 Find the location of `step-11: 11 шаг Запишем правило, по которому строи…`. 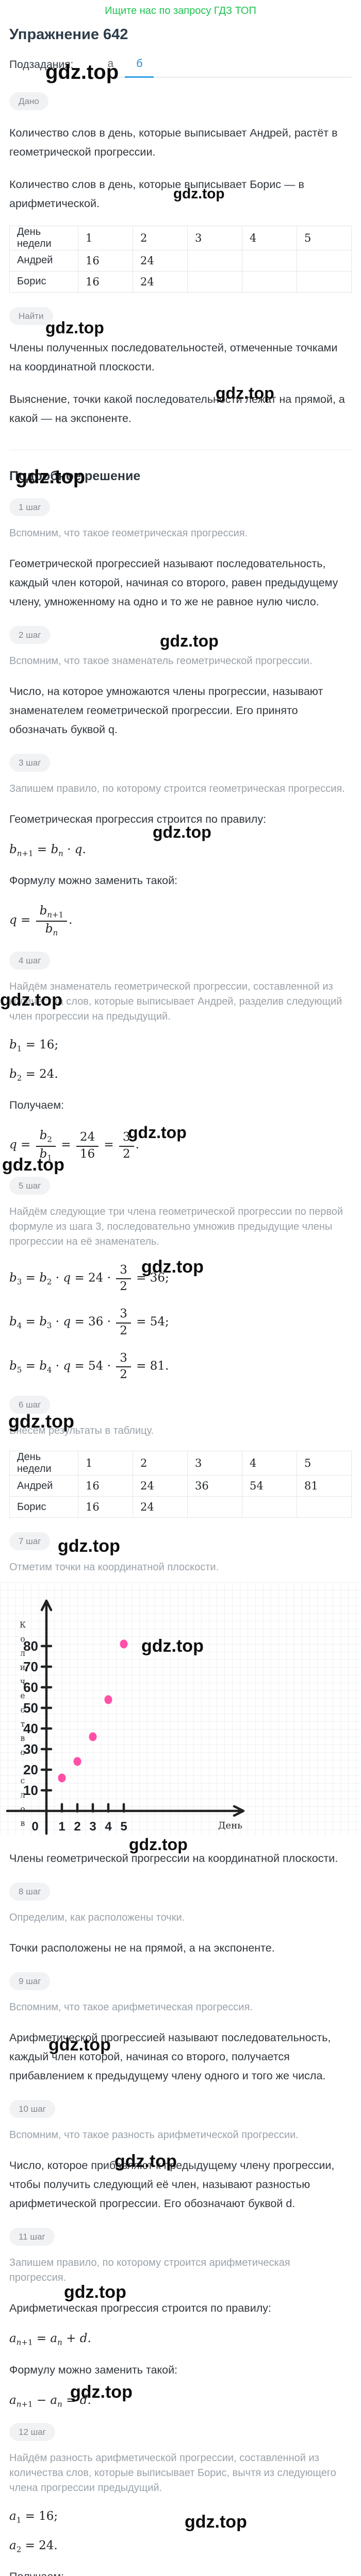

step-11: 11 шаг Запишем правило, по которому строи… is located at coordinates (180, 2311).